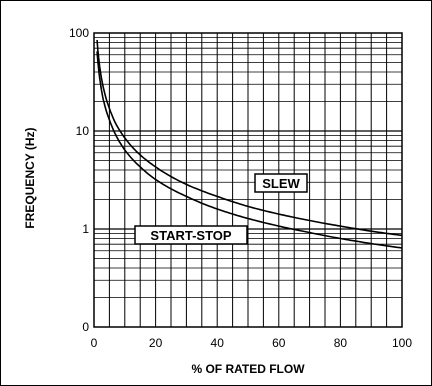  Describe the element at coordinates (279, 343) in the screenshot. I see `x-tick-label: 60` at that location.